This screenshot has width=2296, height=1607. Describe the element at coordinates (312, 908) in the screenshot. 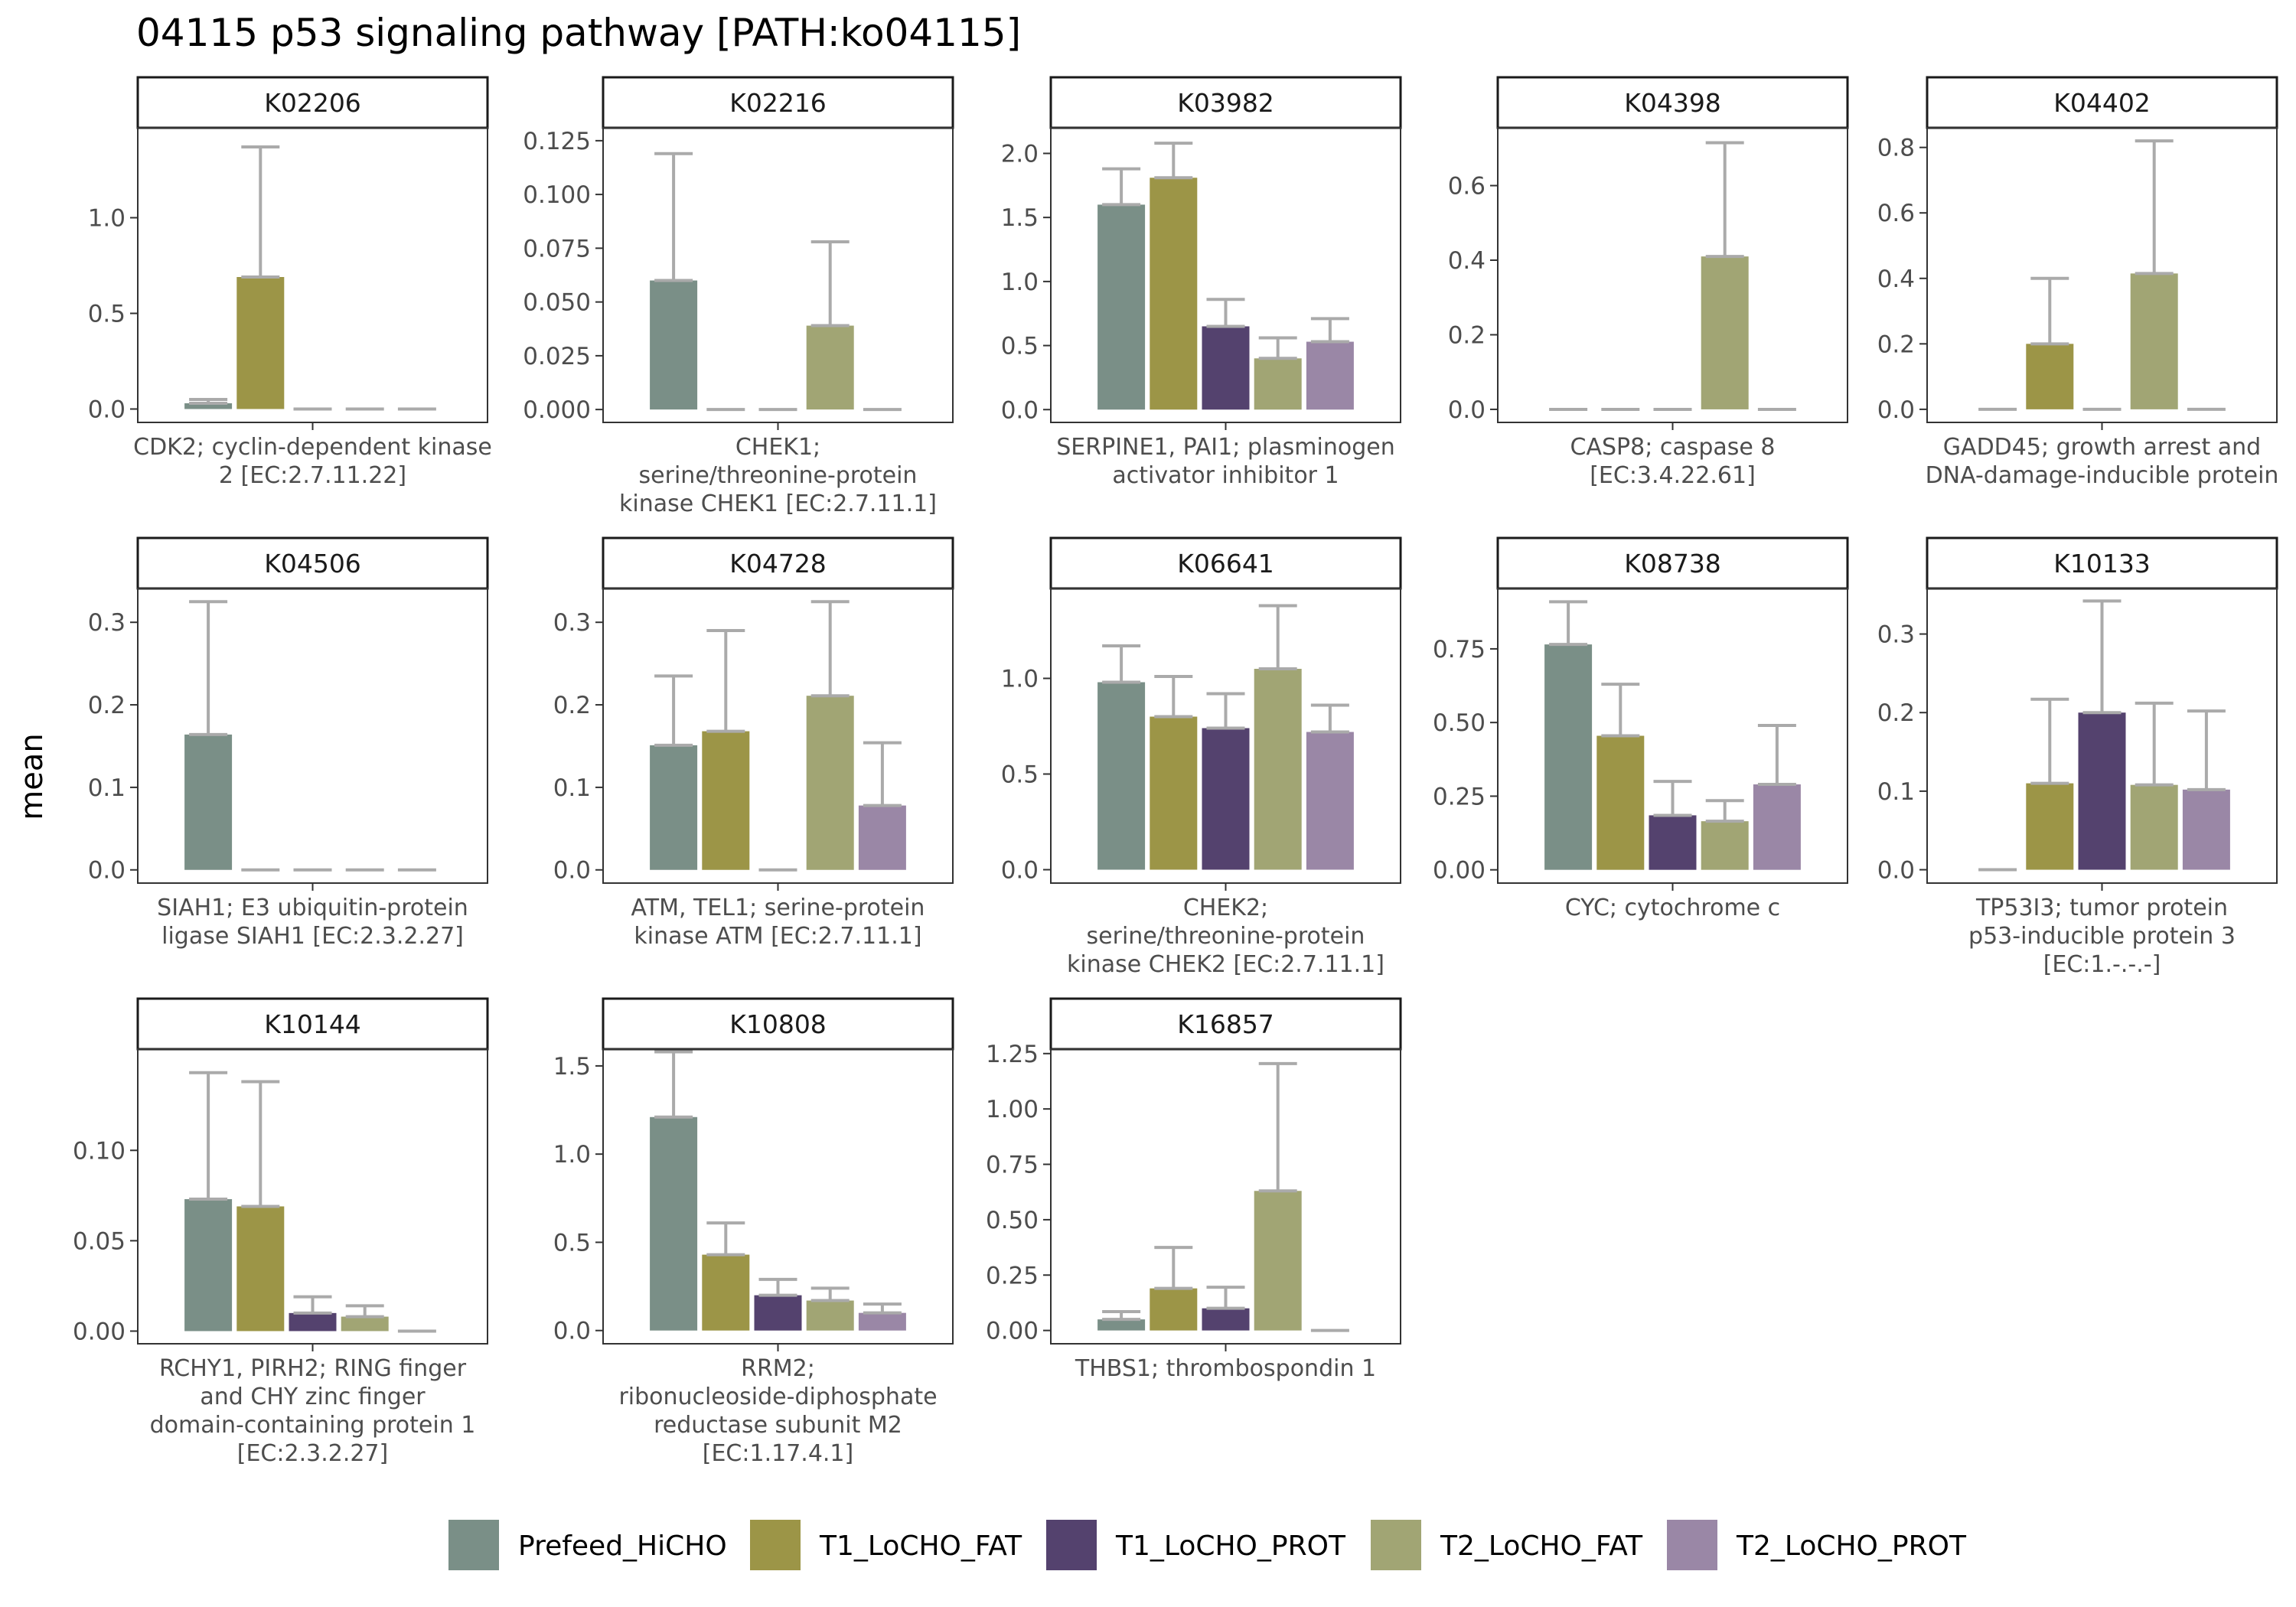

I see `x-category-label: SIAH1; E3 ubiquitin-protein` at that location.